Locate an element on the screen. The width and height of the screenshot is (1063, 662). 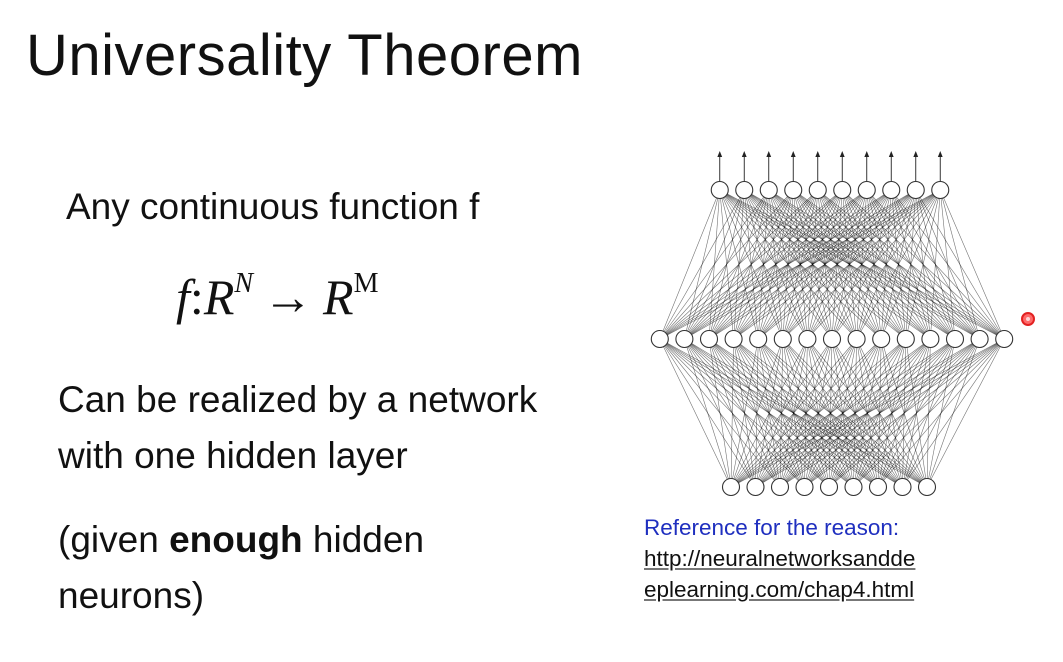
statement-line: Any continuous function f is located at coordinates (273, 206).